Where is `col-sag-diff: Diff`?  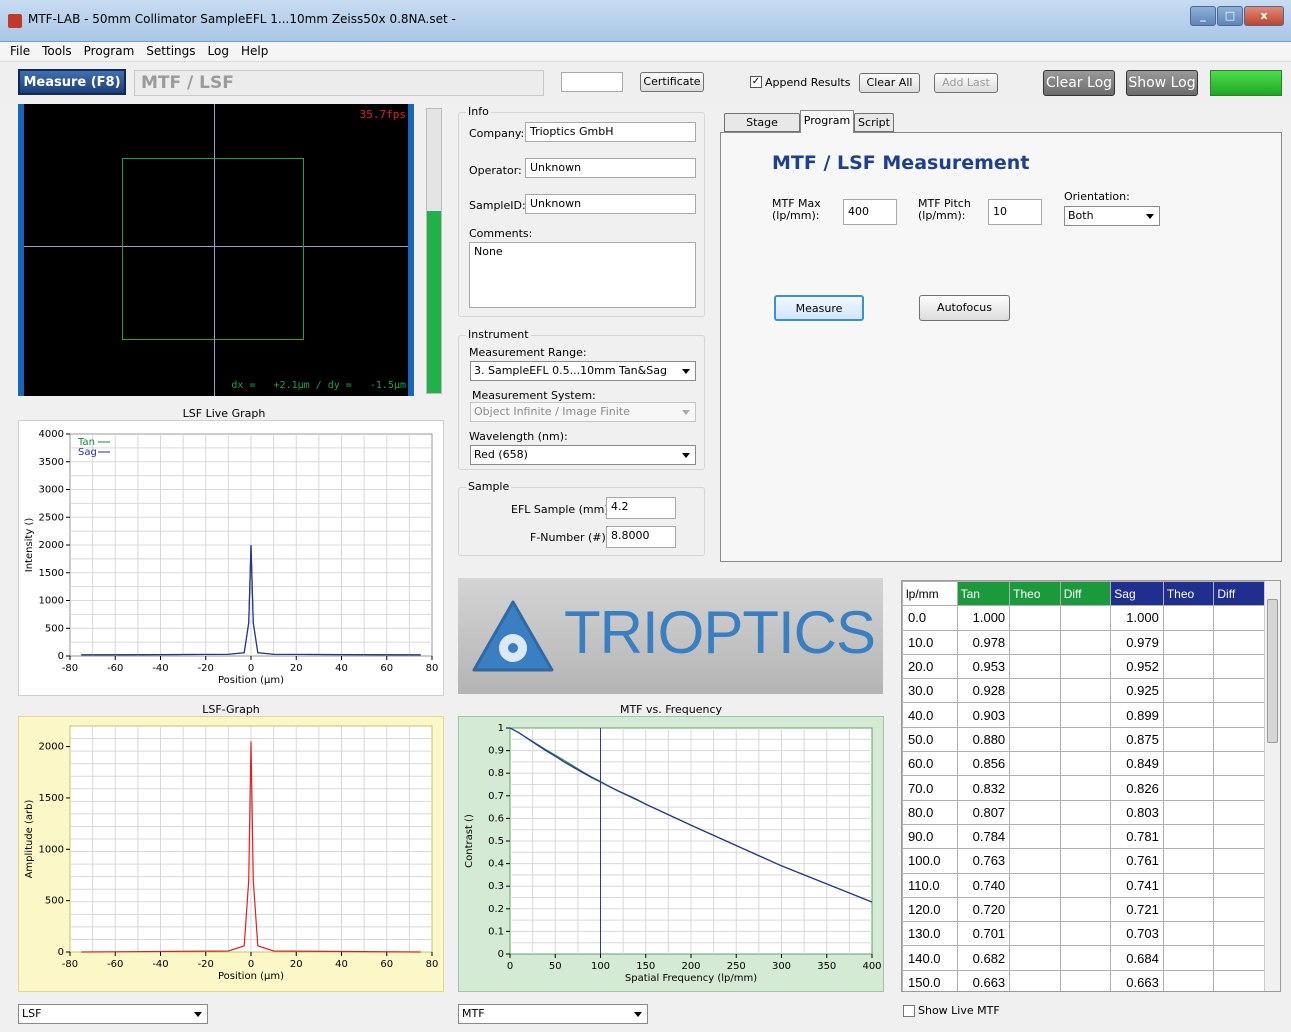 col-sag-diff: Diff is located at coordinates (1239, 594).